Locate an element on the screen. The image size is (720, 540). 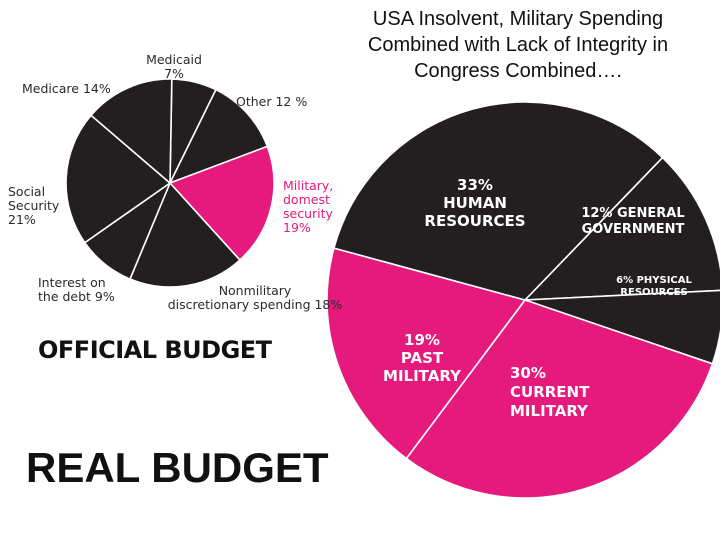
official-slice-social-security is located at coordinates (118, 179).